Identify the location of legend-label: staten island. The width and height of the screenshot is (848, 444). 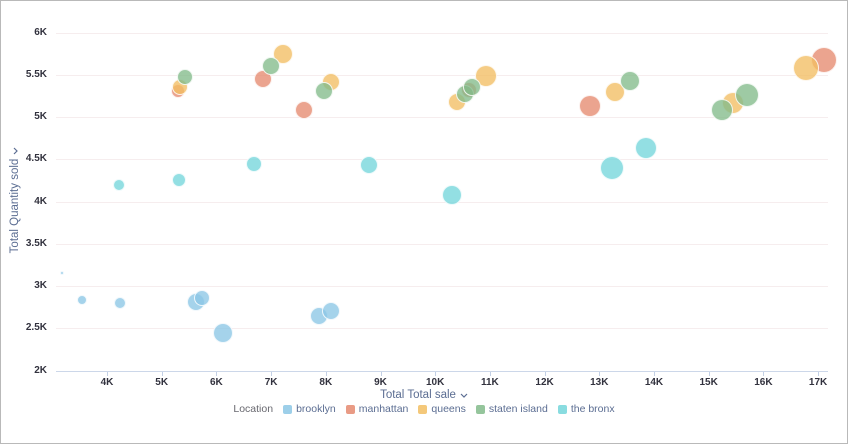
(518, 409).